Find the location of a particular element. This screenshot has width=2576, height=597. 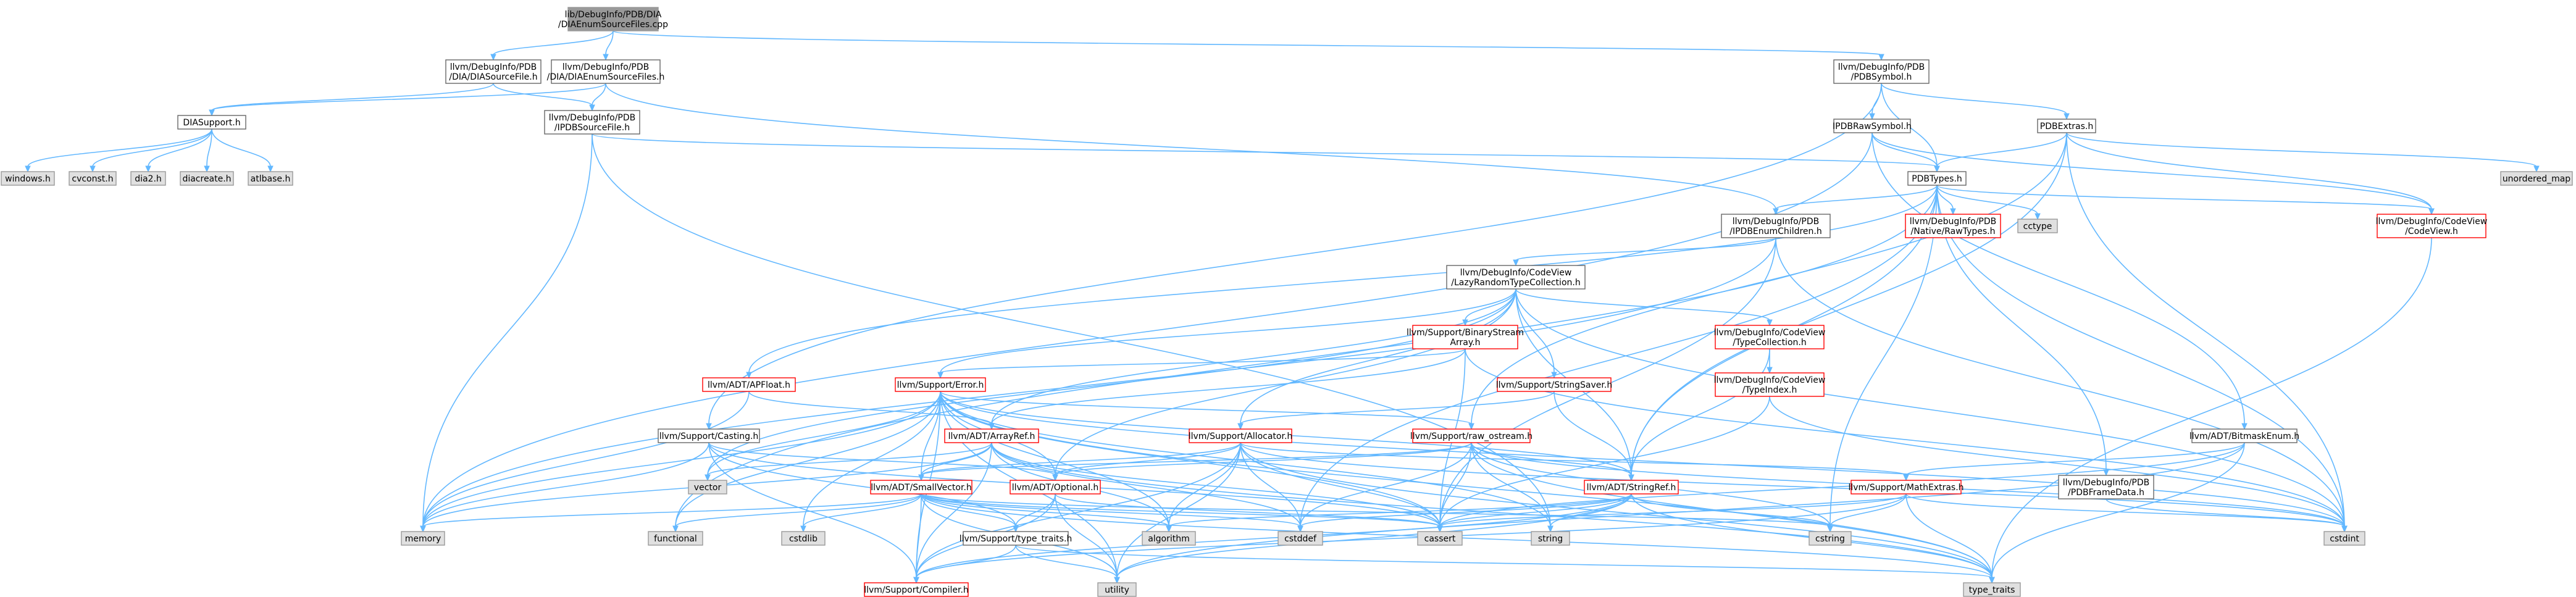

node-cstdint: cstdint is located at coordinates (2344, 538).